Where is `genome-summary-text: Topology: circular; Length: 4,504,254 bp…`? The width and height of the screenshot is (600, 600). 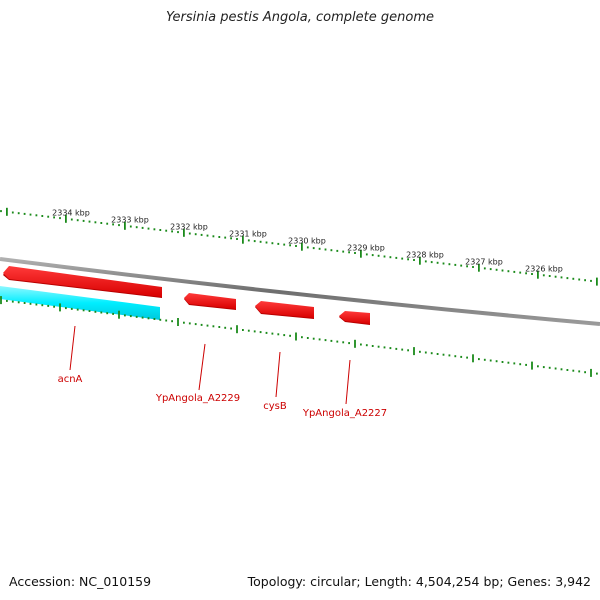
genome-summary-text: Topology: circular; Length: 4,504,254 bp… is located at coordinates (419, 581).